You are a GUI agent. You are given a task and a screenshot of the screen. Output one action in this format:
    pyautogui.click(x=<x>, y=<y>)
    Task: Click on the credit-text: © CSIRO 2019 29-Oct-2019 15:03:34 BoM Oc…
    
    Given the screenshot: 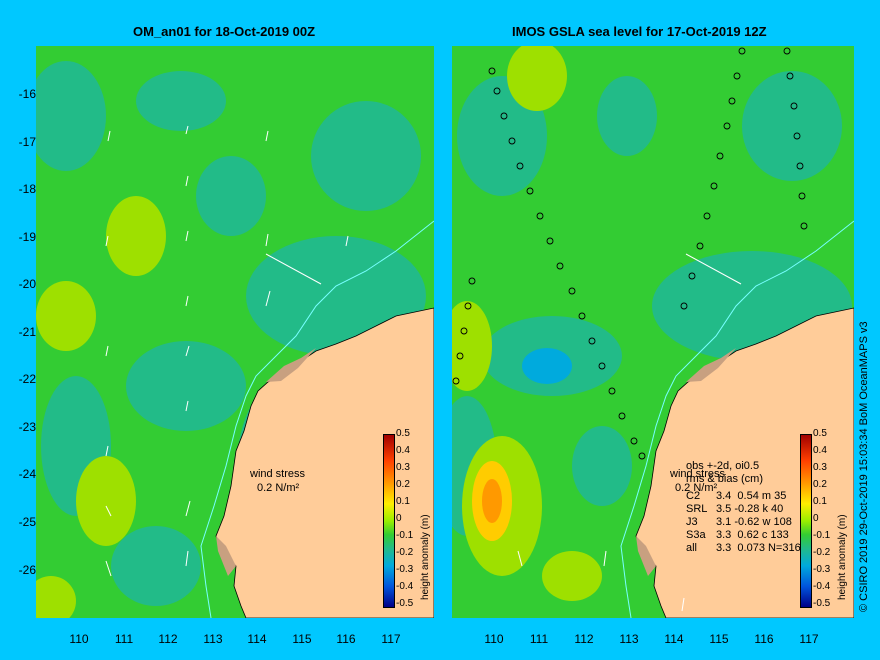 What is the action you would take?
    pyautogui.click(x=864, y=466)
    